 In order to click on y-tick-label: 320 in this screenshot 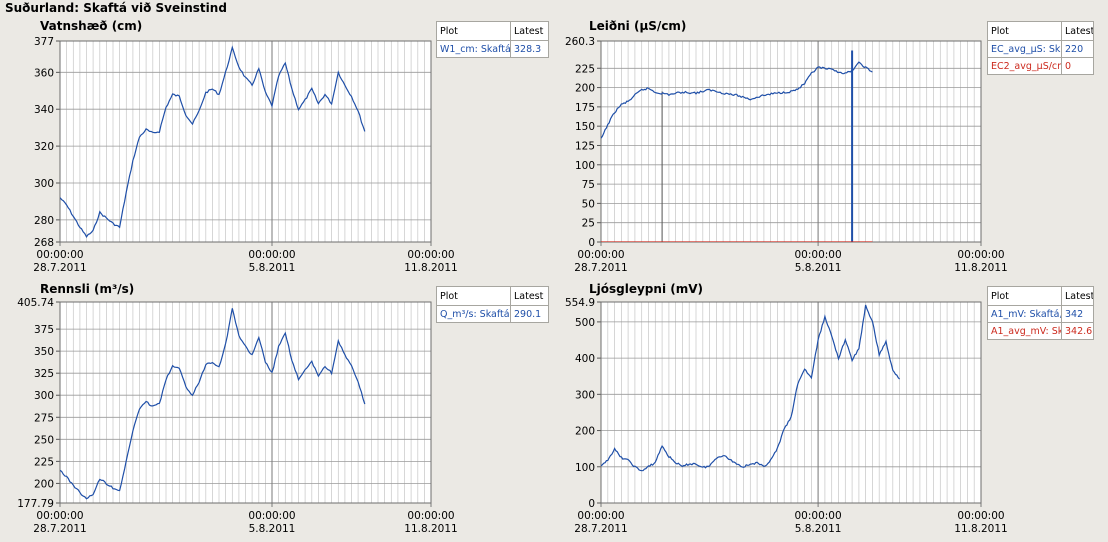, I will do `click(44, 147)`.